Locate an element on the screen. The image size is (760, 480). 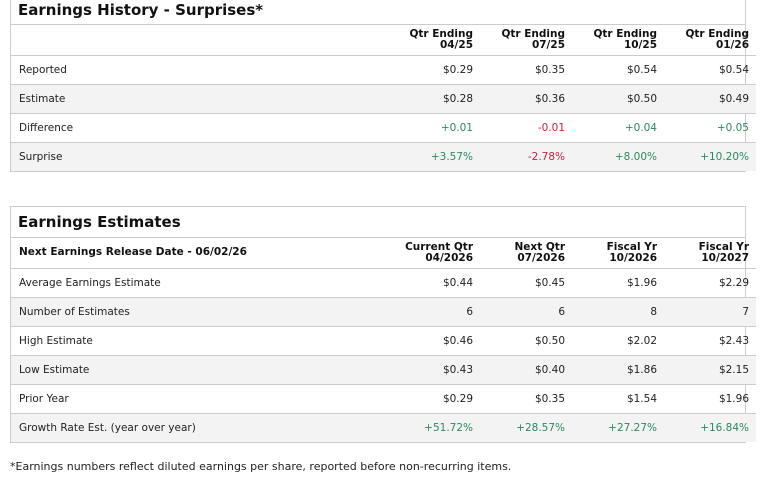
value-cell: +0.05 is located at coordinates (703, 128).